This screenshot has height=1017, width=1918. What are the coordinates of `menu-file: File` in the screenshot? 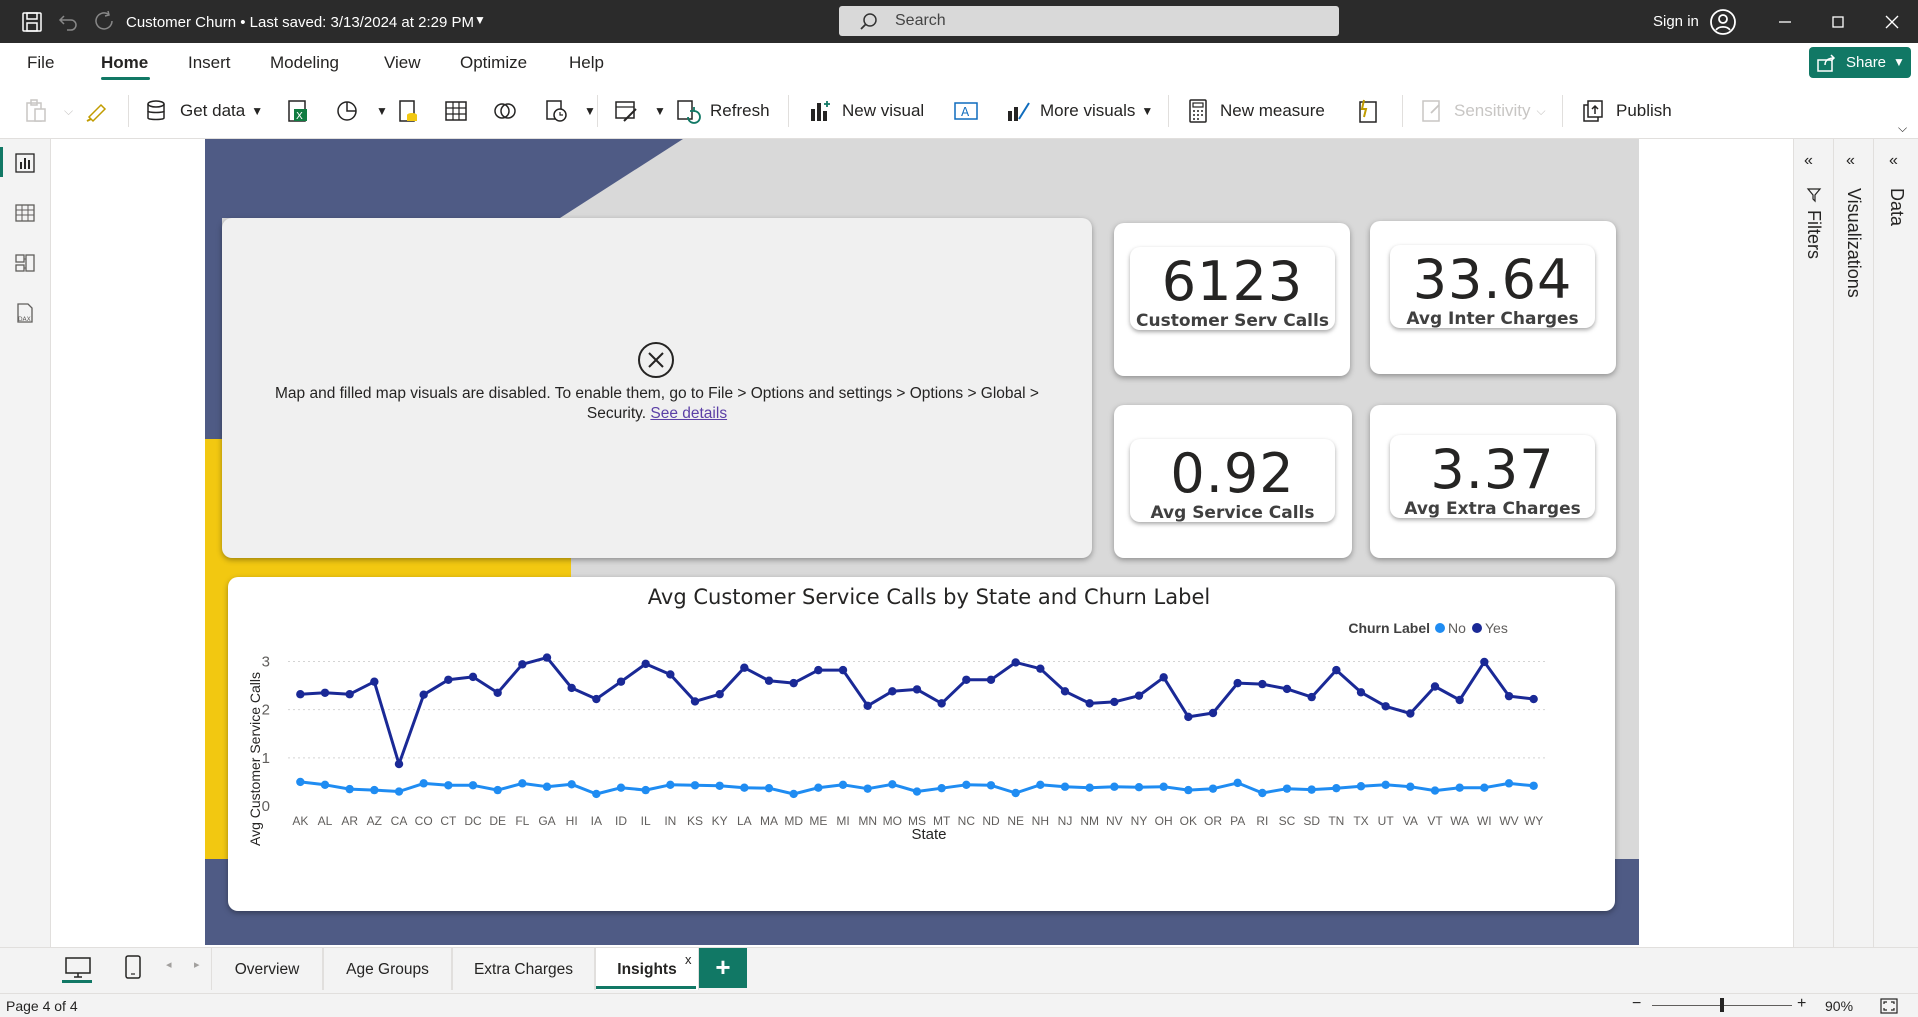 It's located at (41, 62).